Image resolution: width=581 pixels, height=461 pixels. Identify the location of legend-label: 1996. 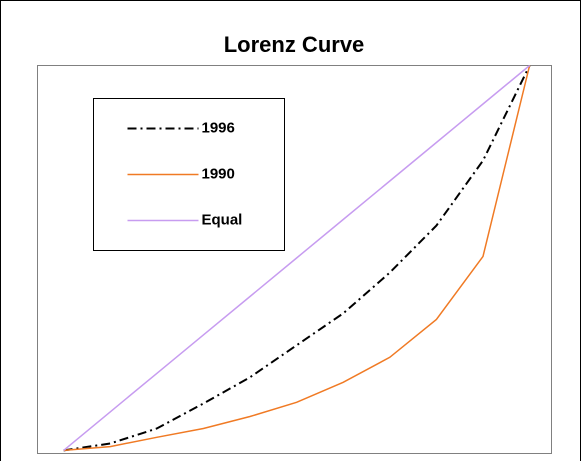
(218, 127).